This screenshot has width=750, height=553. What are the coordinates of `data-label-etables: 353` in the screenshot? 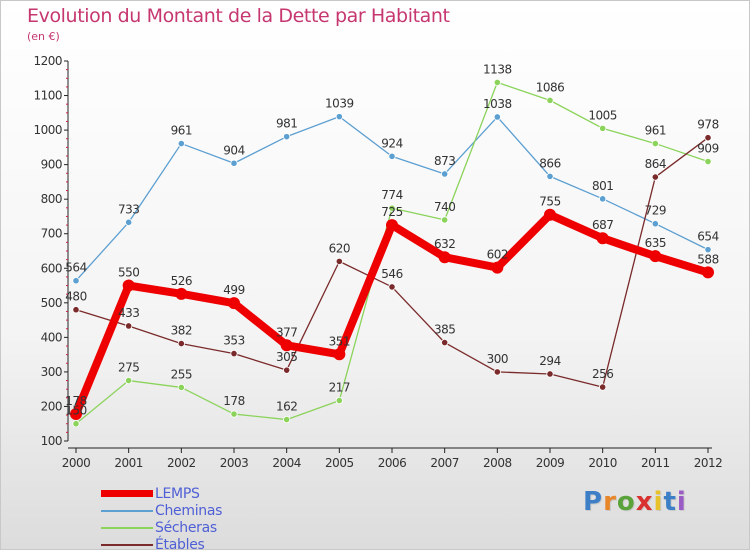 It's located at (233, 341).